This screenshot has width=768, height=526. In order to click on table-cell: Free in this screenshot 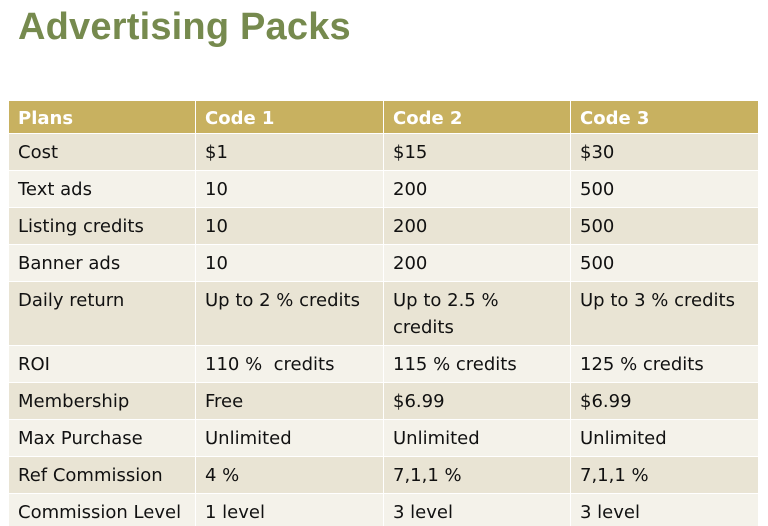, I will do `click(289, 401)`.